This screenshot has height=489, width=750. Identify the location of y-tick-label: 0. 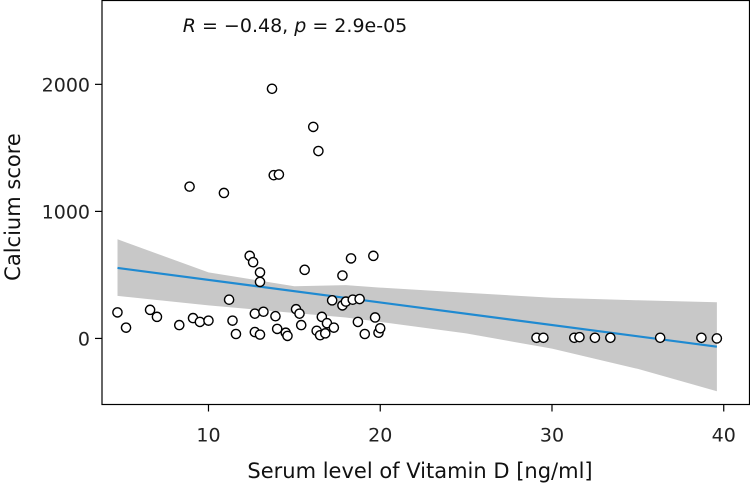
(84, 339).